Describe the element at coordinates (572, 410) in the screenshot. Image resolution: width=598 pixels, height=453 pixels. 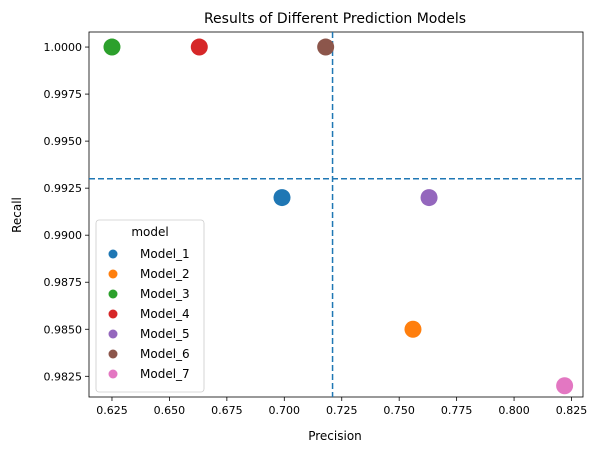
I see `x-tick-label: 0.825` at that location.